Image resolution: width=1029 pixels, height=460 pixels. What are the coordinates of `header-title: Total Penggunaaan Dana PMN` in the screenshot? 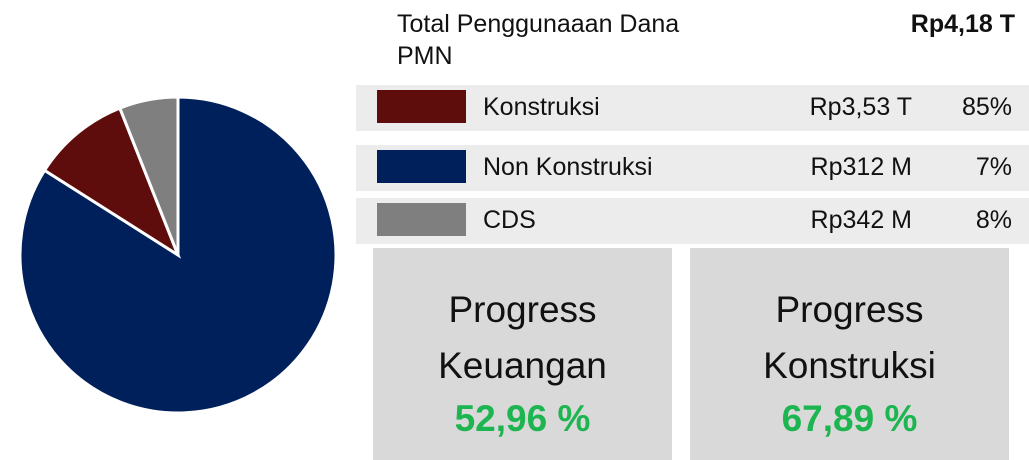 It's located at (538, 40).